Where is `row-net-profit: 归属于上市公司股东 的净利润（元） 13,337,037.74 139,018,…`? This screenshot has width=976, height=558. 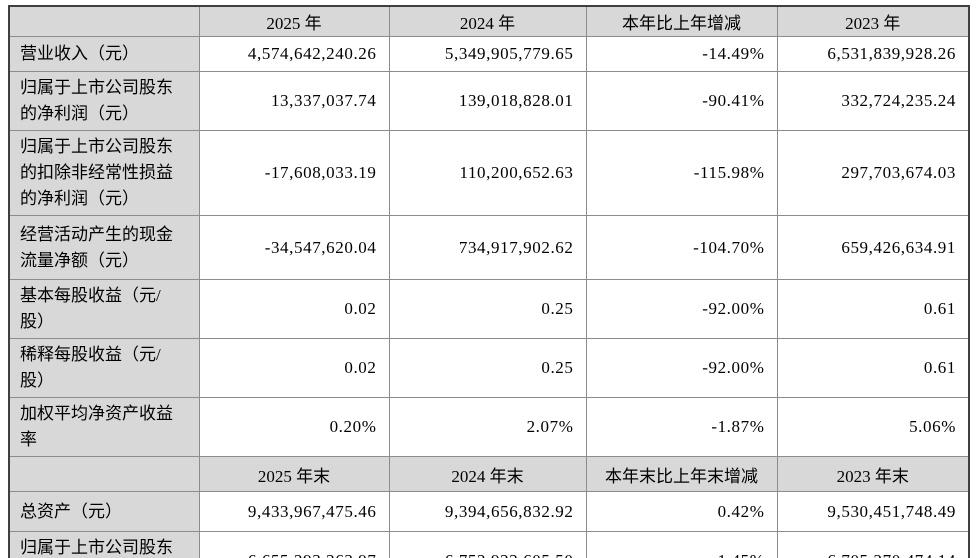
row-net-profit: 归属于上市公司股东 的净利润（元） 13,337,037.74 139,018,… is located at coordinates (489, 101).